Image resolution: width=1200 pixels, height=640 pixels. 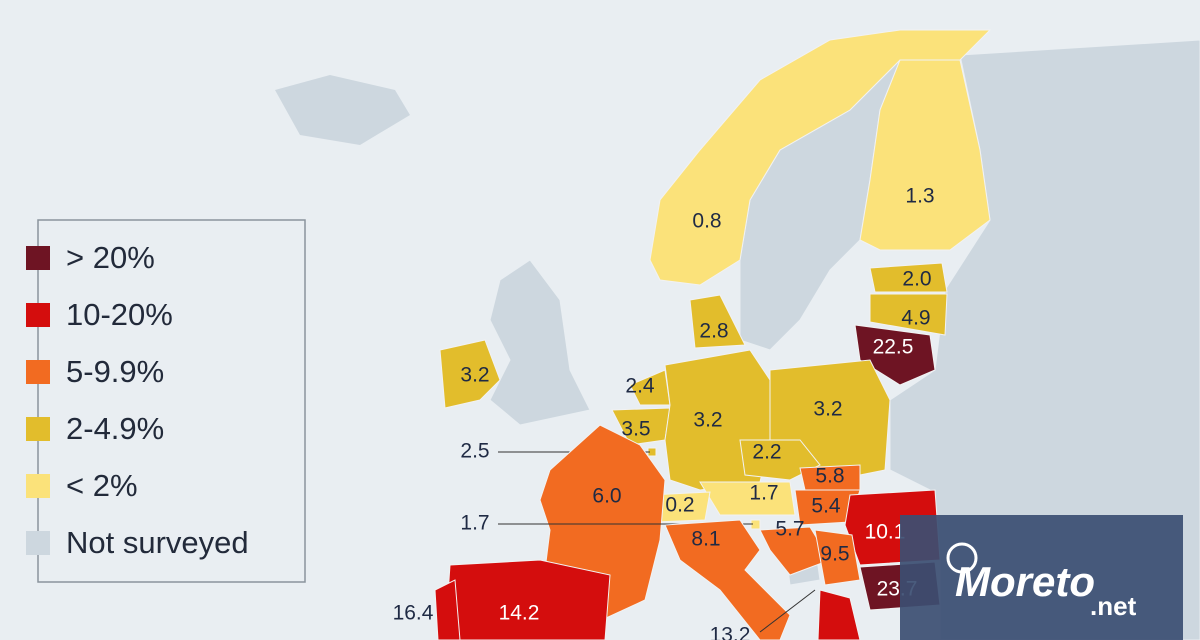 I want to click on value-label: 2.4, so click(x=640, y=386).